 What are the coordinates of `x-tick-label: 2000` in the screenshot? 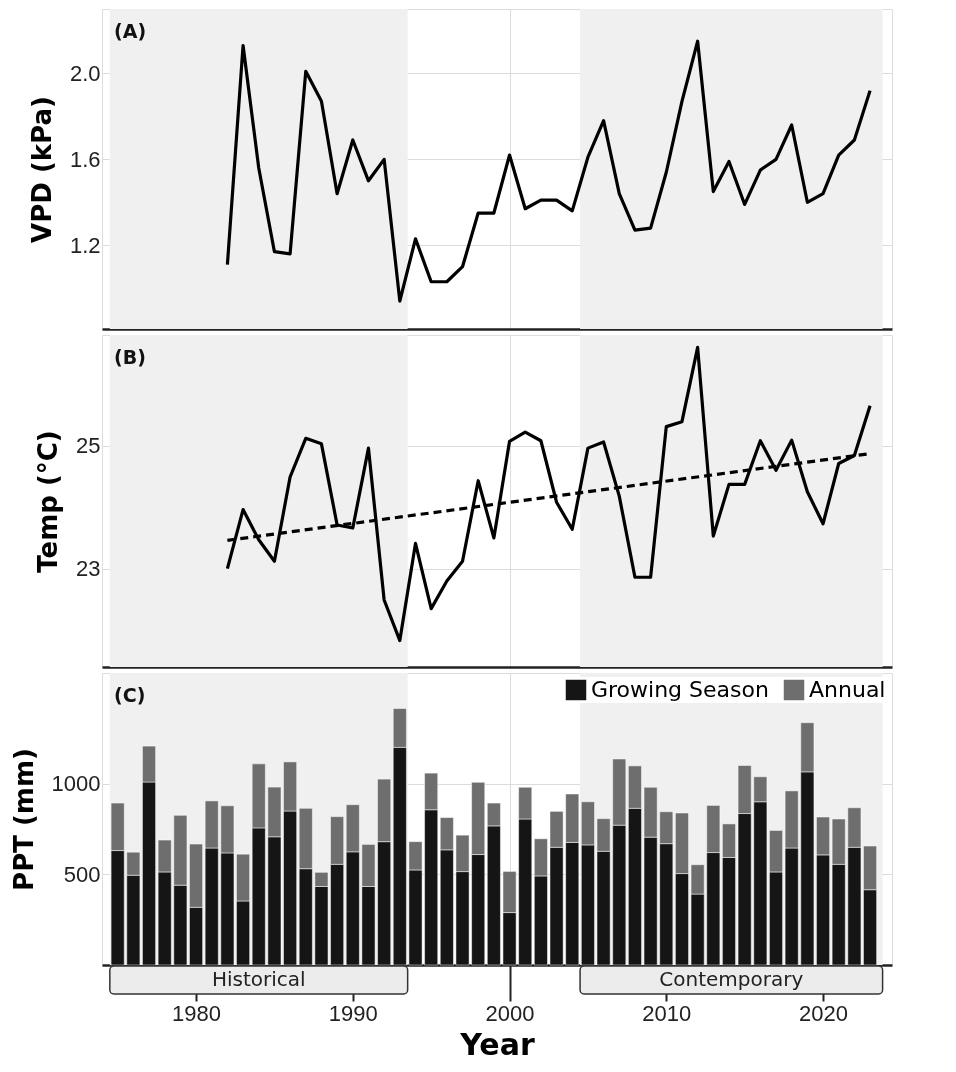 It's located at (510, 1013).